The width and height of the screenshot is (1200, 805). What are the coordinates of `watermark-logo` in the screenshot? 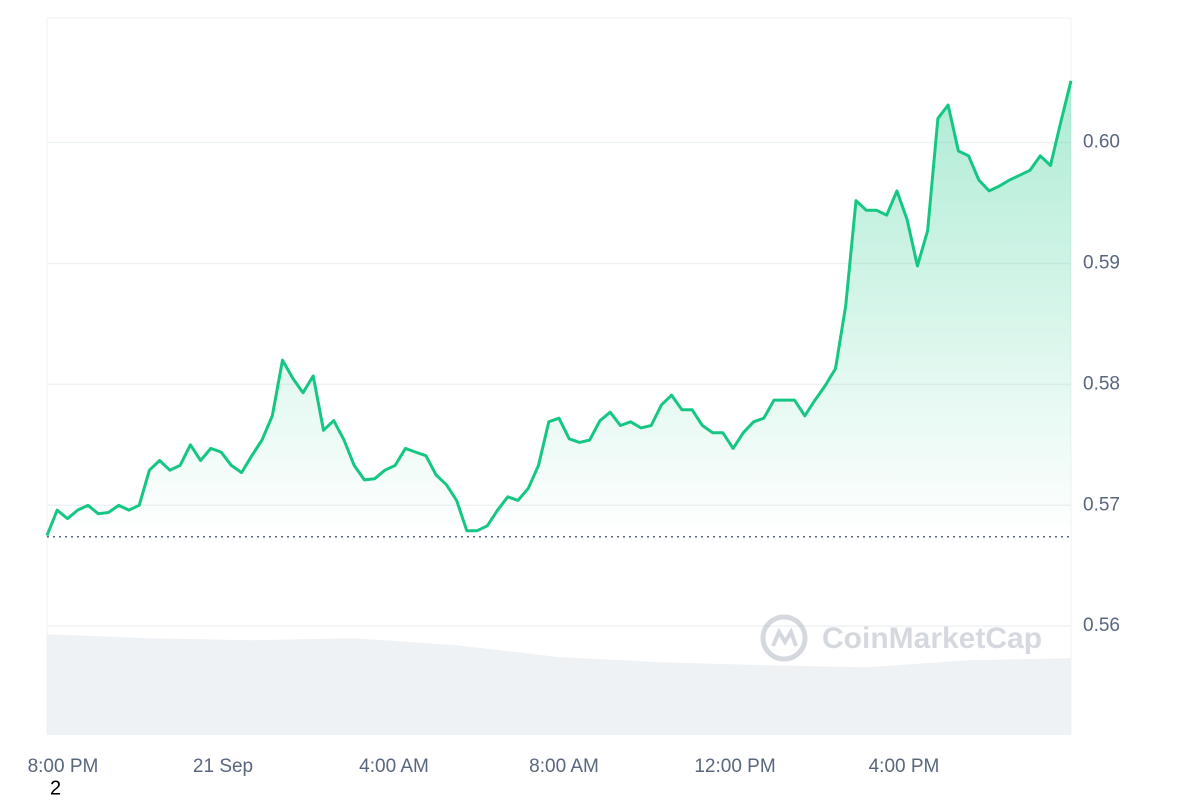 It's located at (784, 638).